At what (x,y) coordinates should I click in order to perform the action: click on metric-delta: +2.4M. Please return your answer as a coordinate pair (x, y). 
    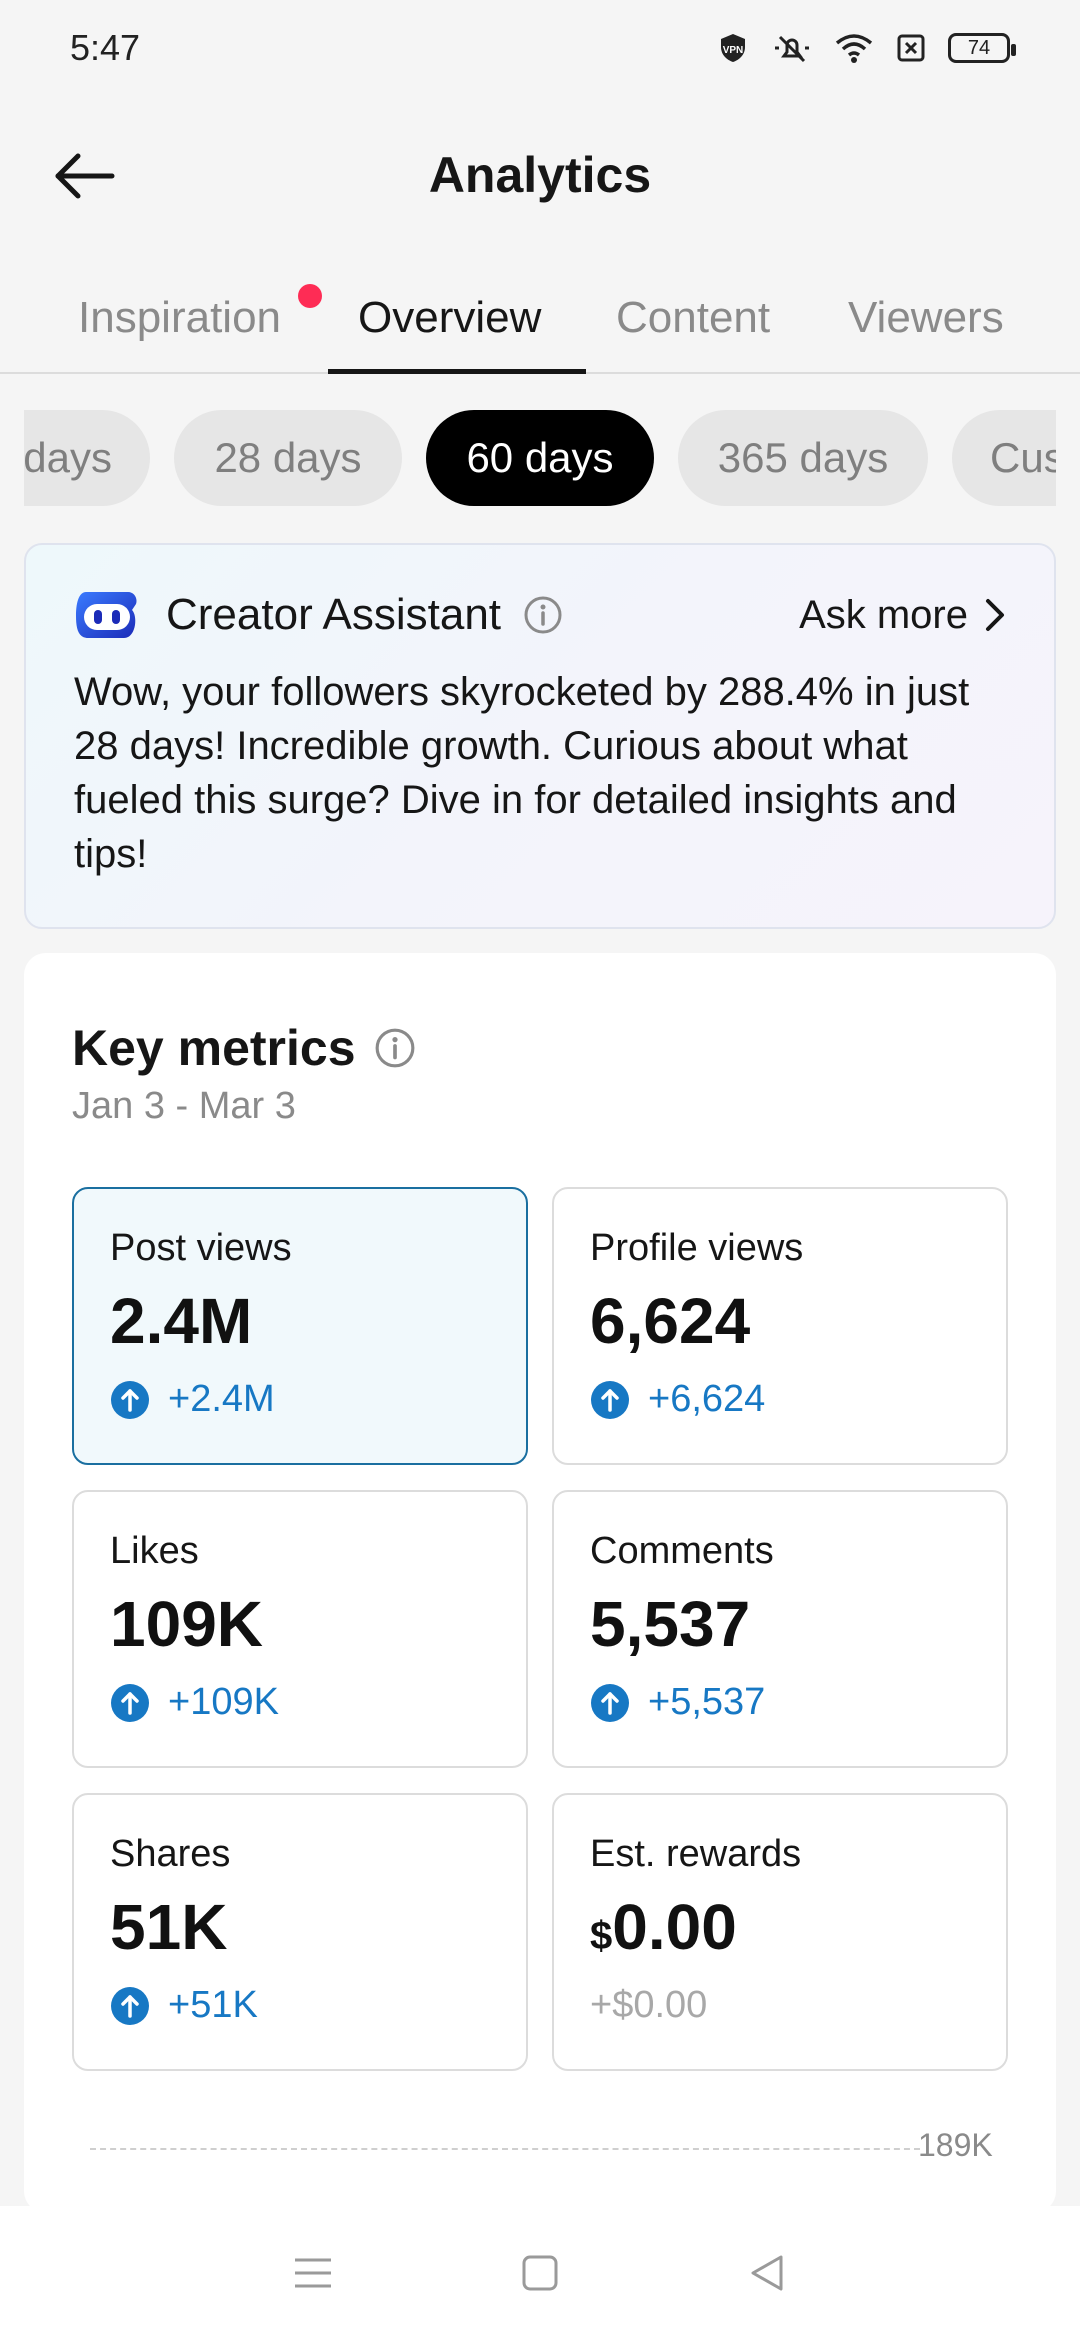
    Looking at the image, I should click on (300, 1399).